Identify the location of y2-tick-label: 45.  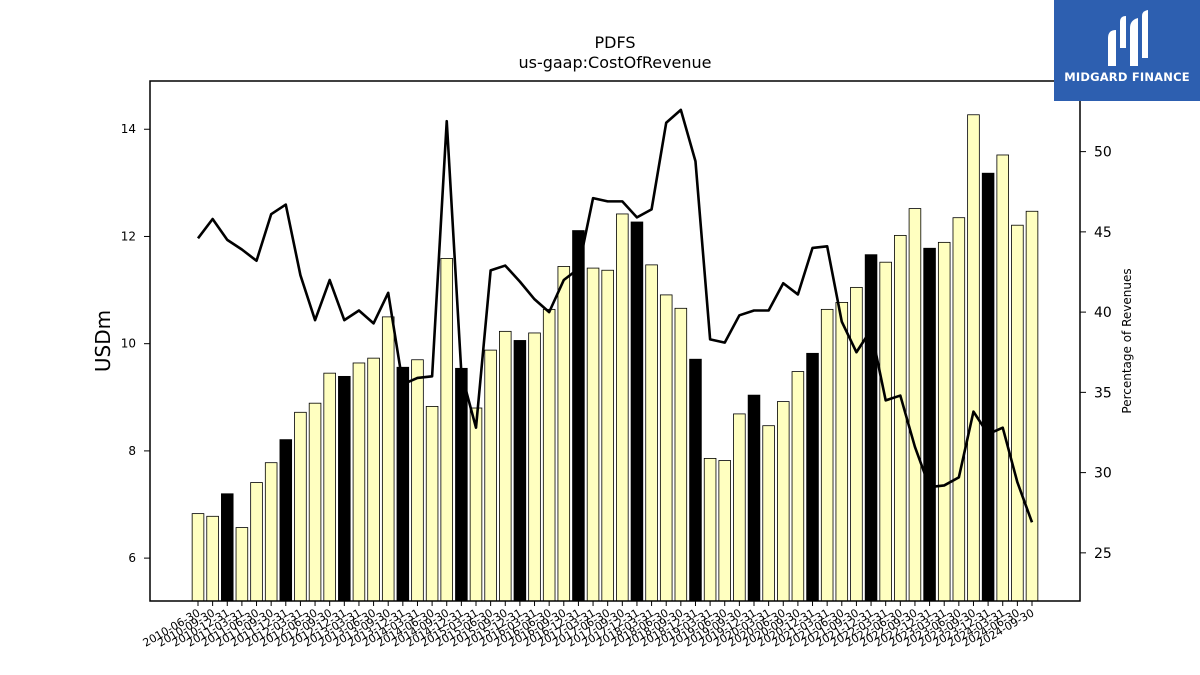
(1103, 233).